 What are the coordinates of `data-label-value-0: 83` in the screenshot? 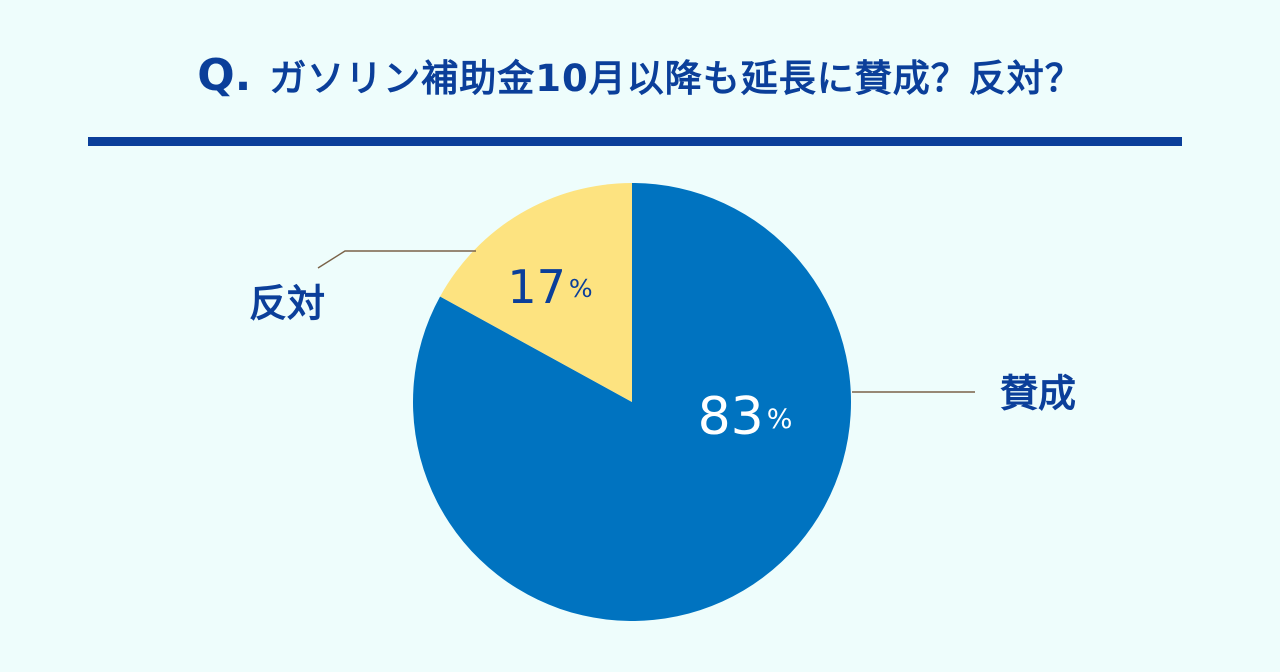 It's located at (731, 417).